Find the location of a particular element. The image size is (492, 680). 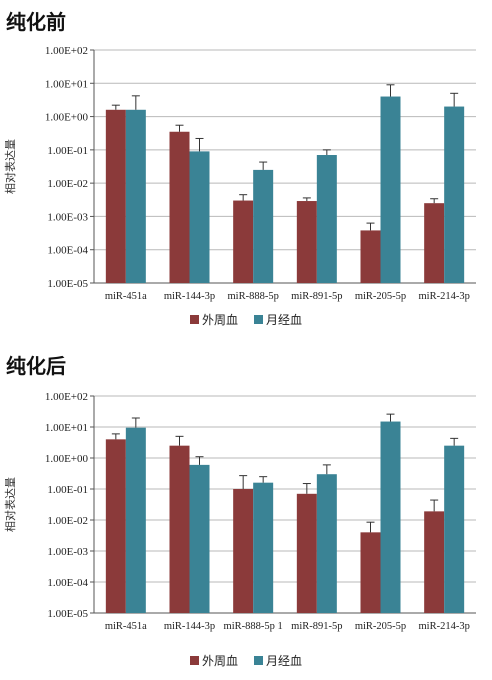

chart-title-before: 纯化前 is located at coordinates (36, 22).